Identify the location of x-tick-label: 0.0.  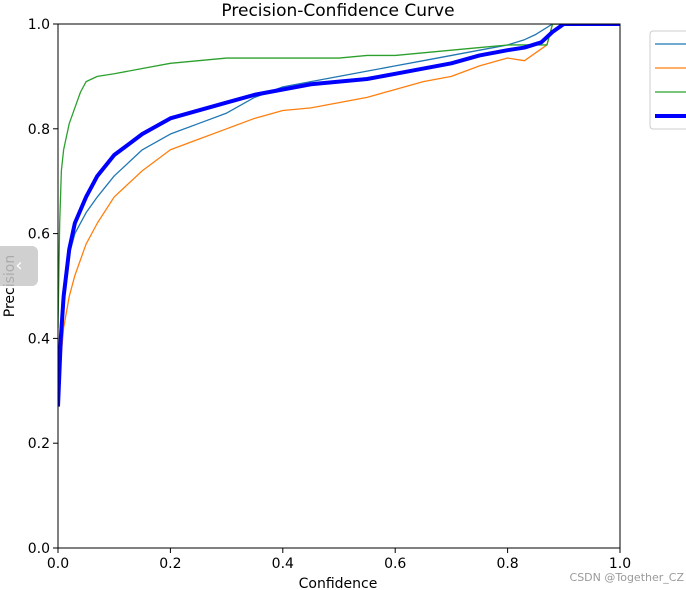
(58, 564).